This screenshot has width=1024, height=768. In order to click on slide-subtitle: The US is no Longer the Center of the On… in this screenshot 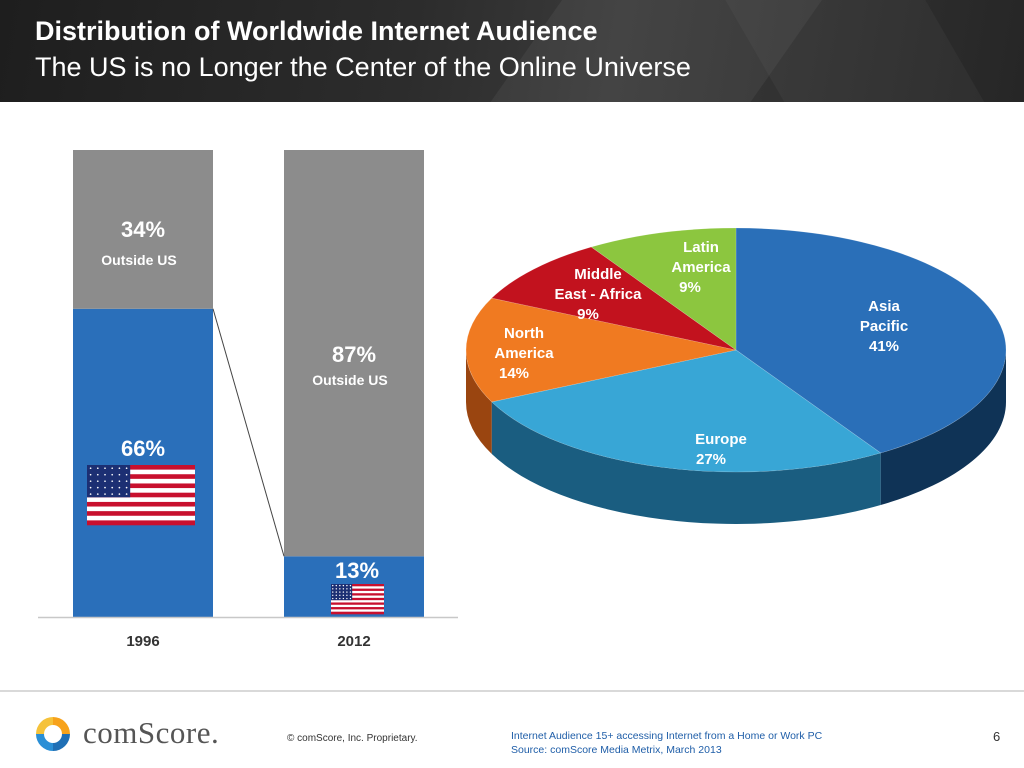, I will do `click(363, 67)`.